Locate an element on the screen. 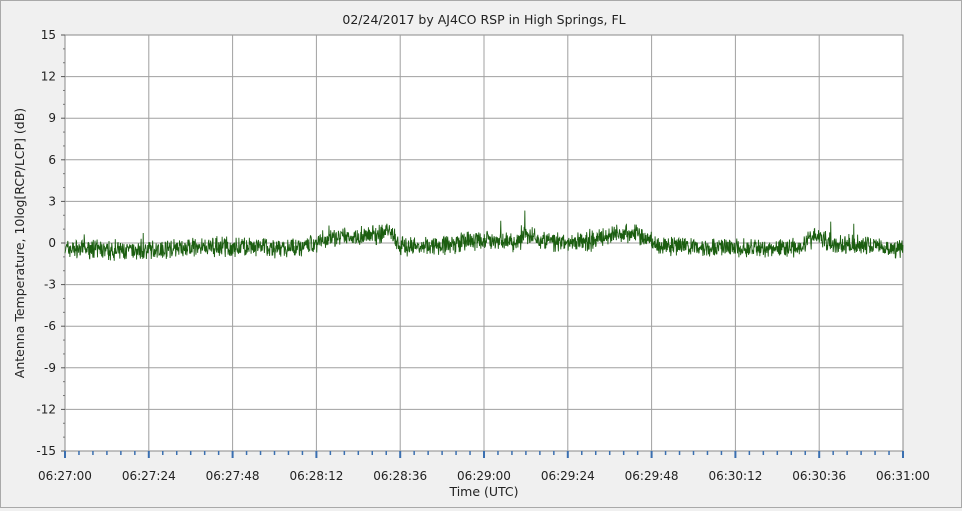  y-tick-label: 0 is located at coordinates (52, 243).